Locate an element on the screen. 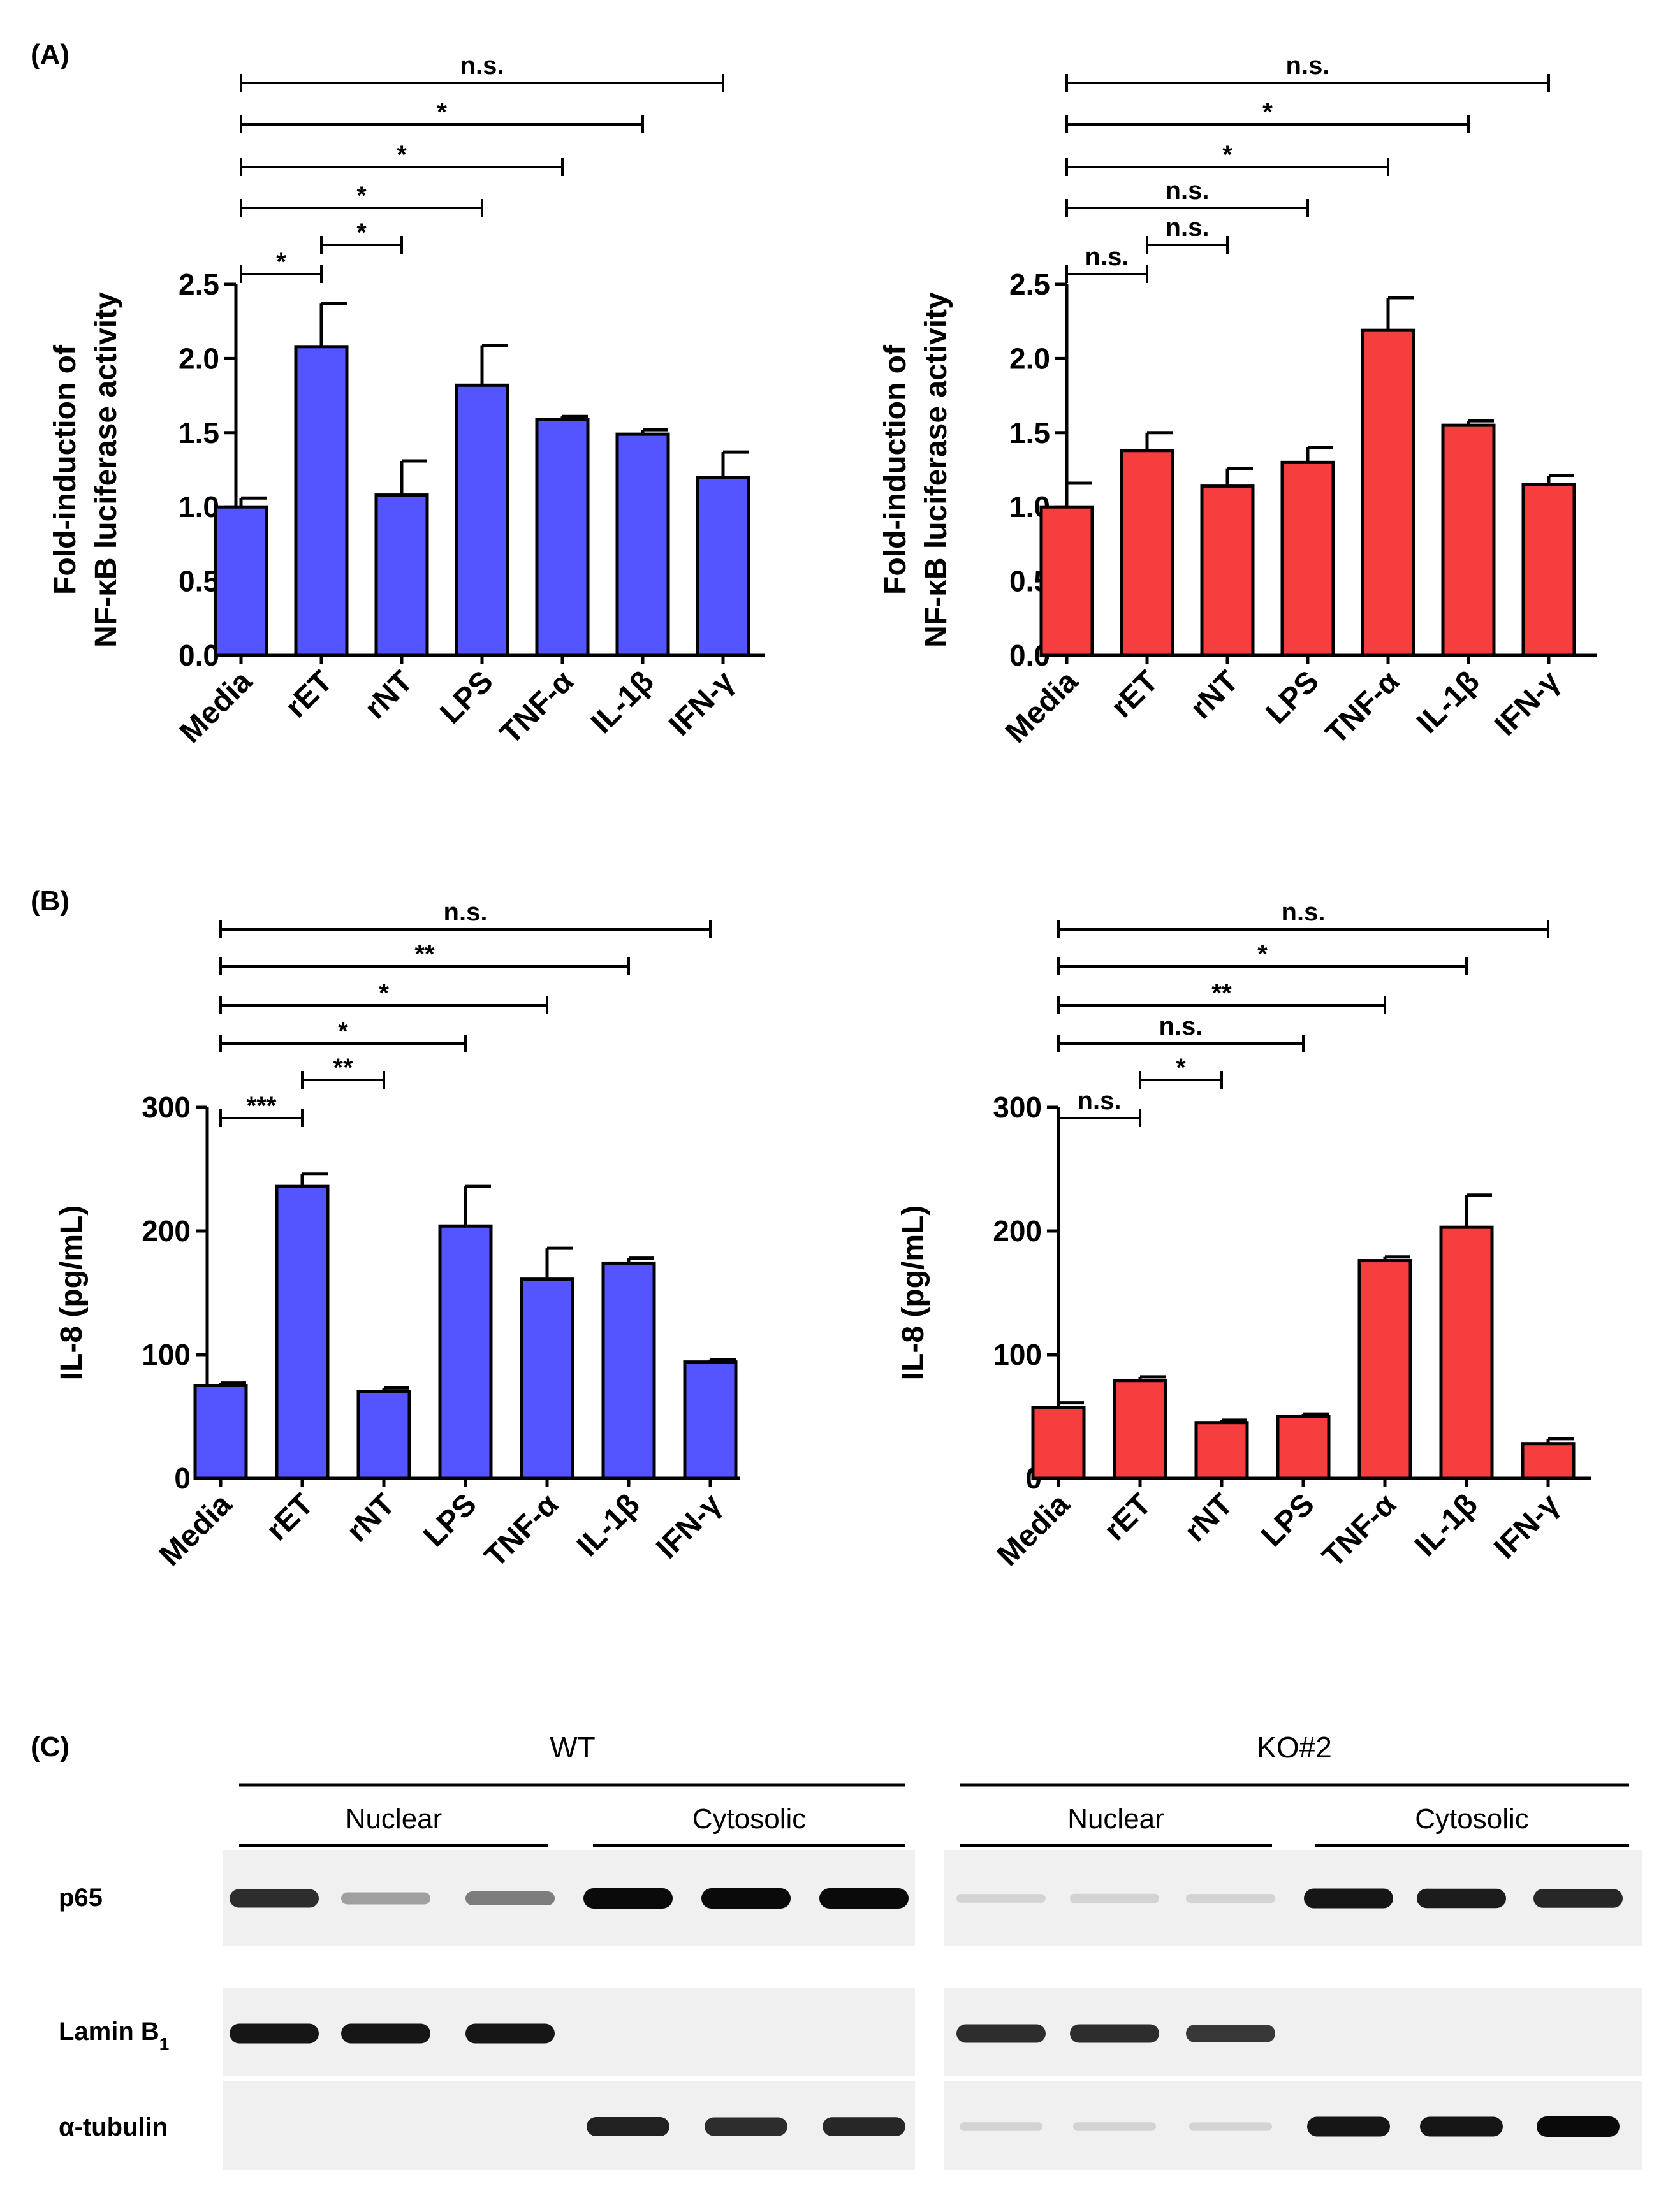  significance-bracket: *** is located at coordinates (261, 1109).